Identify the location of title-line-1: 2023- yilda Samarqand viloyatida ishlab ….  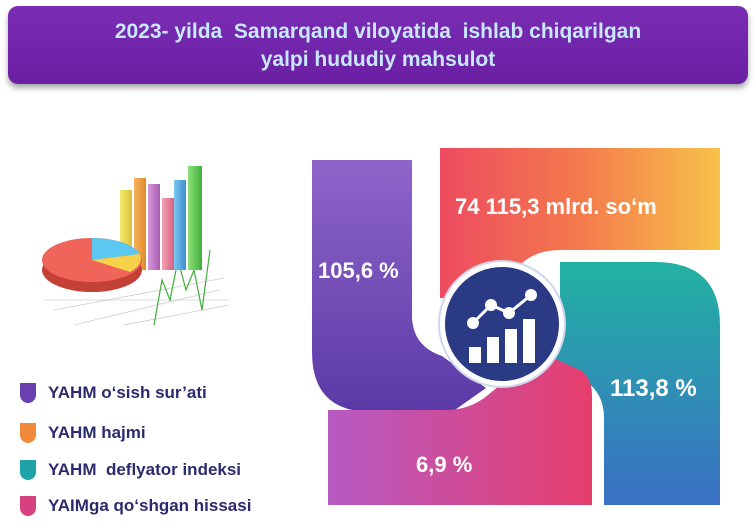
(378, 31).